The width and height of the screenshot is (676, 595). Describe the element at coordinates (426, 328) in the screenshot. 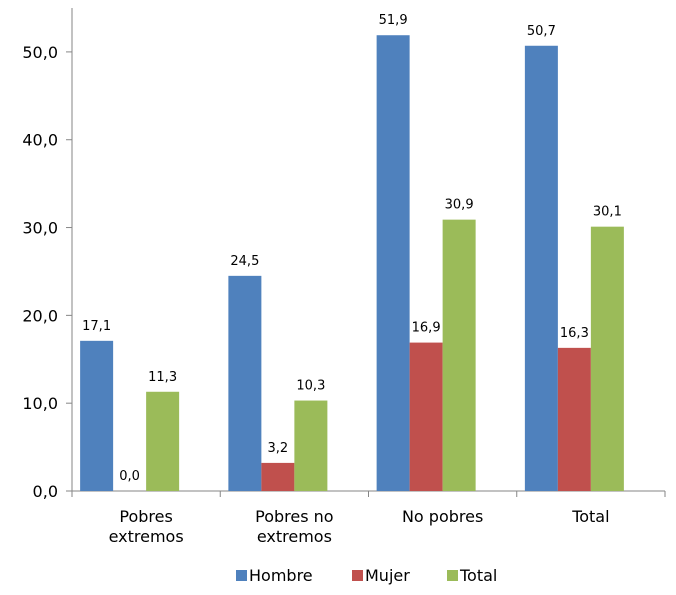

I see `data-label: 16,9` at that location.